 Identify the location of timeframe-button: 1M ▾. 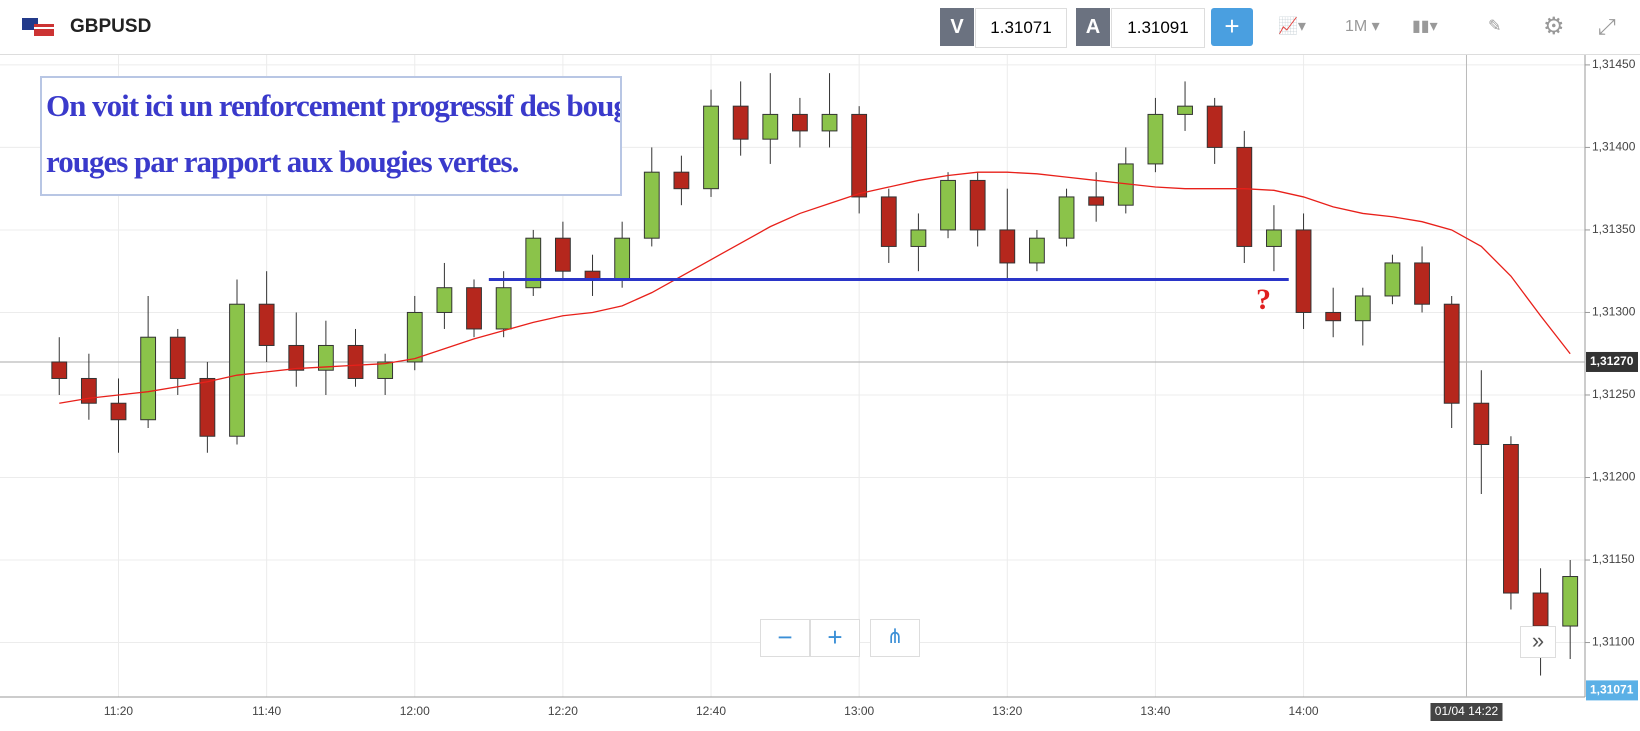
(1362, 26).